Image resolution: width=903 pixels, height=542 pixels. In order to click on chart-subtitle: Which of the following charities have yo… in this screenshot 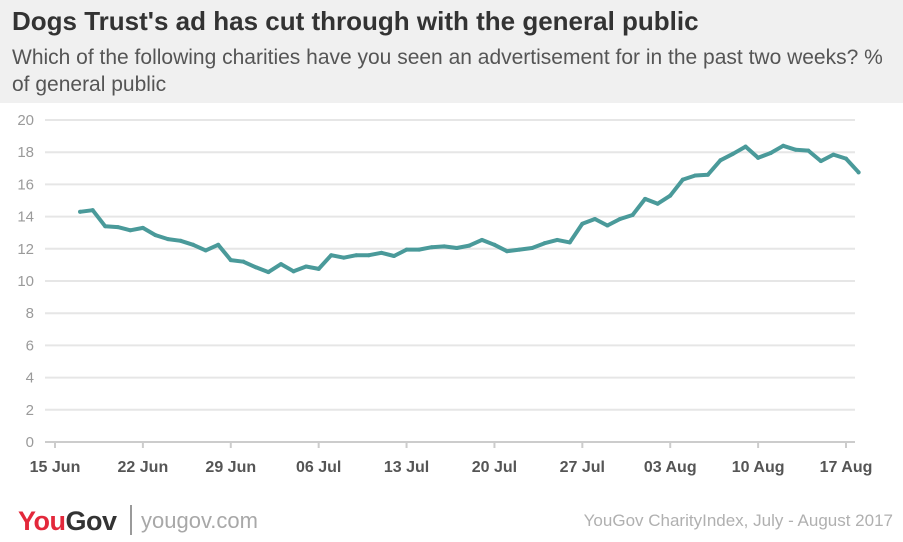, I will do `click(447, 71)`.